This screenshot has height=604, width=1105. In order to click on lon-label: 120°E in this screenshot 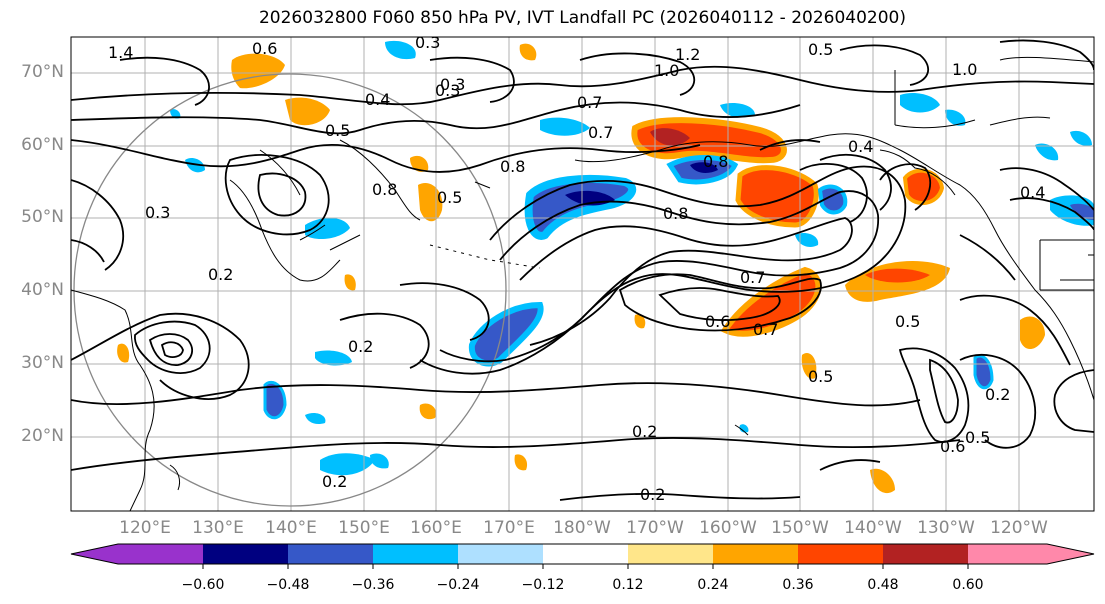, I will do `click(145, 528)`.